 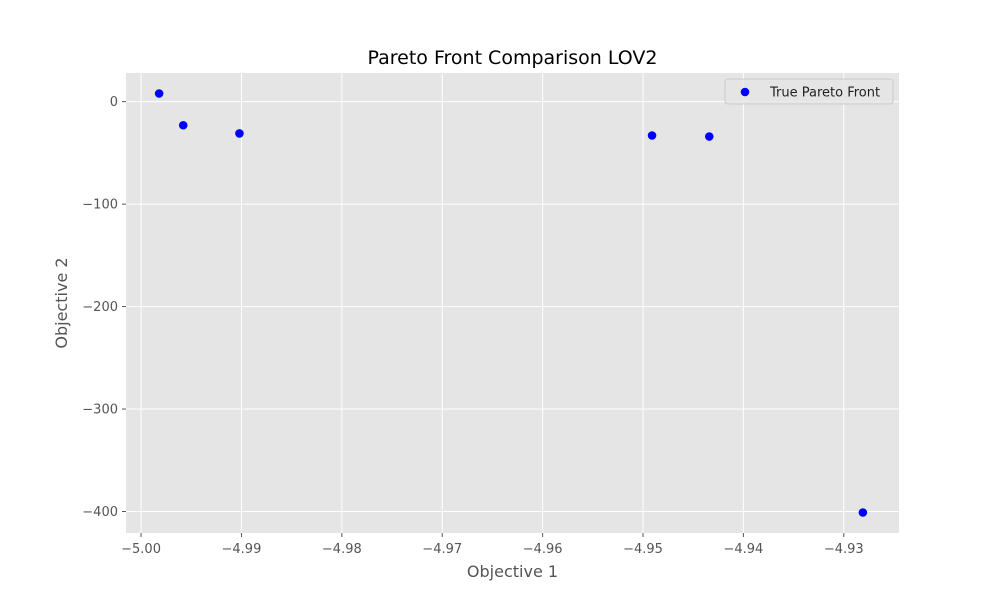 I want to click on x-tick-label: −4.98, so click(x=342, y=549).